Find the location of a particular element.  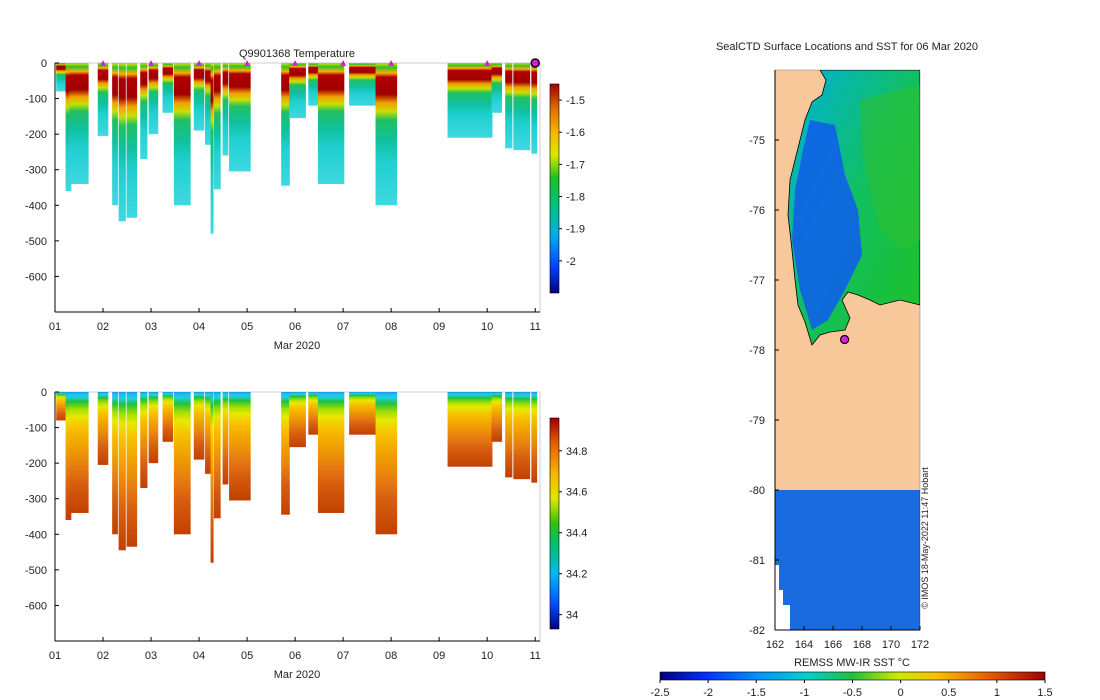

salinity-colorbar-tick-label: 34.6 is located at coordinates (576, 493).